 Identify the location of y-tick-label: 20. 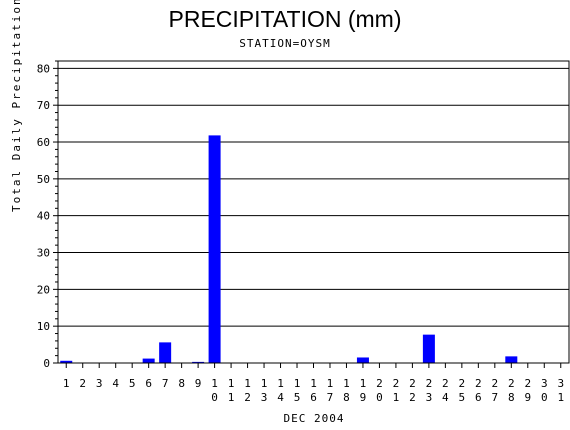
(43, 289).